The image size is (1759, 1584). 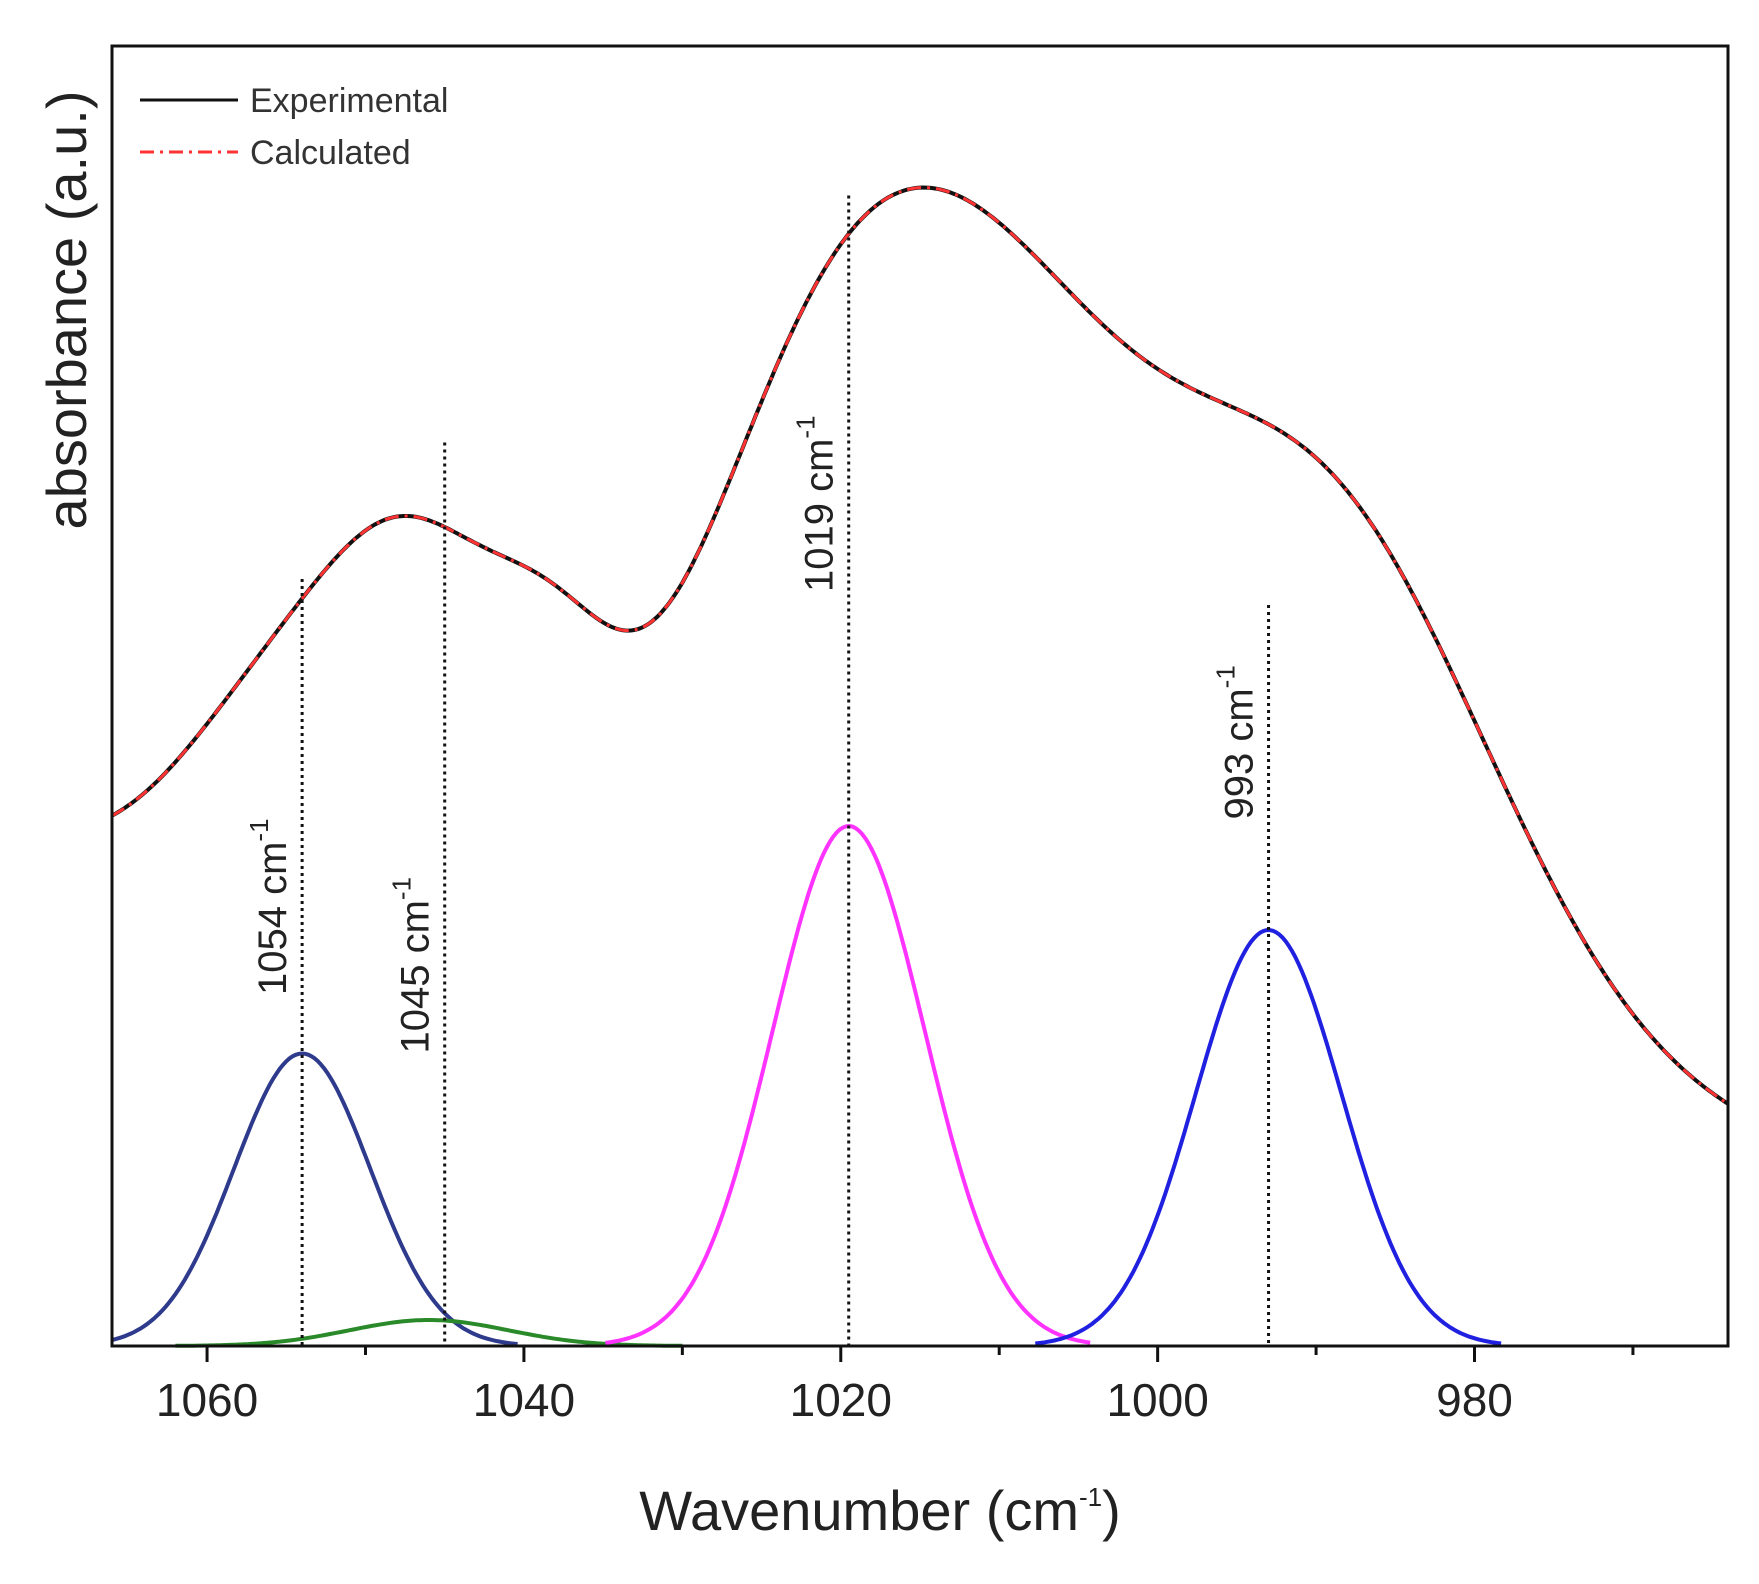 I want to click on legend: Experimental Calculated, so click(x=294, y=127).